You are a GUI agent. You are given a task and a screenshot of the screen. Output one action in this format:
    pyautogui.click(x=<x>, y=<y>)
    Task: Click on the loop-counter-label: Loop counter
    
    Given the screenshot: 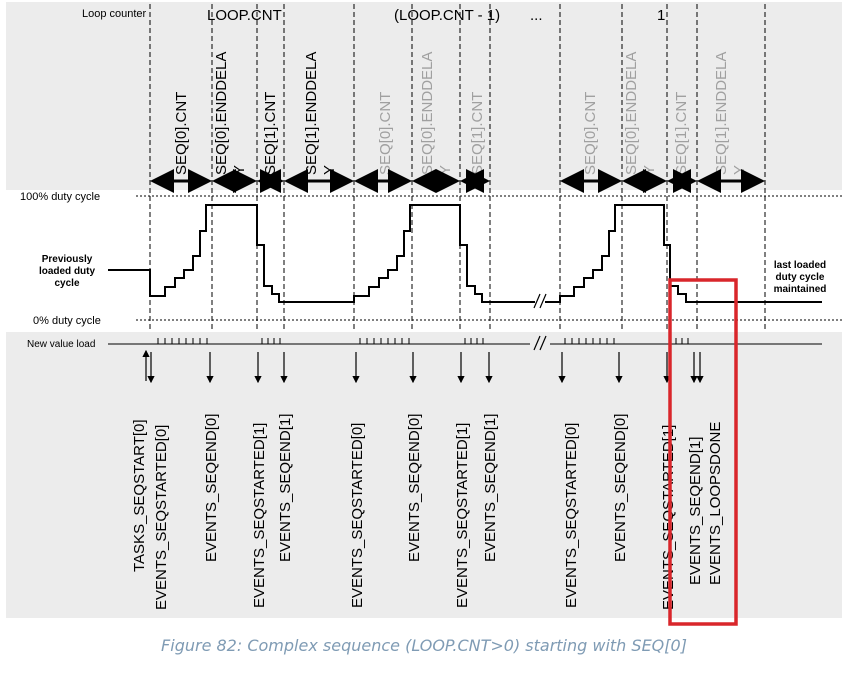 What is the action you would take?
    pyautogui.click(x=114, y=14)
    